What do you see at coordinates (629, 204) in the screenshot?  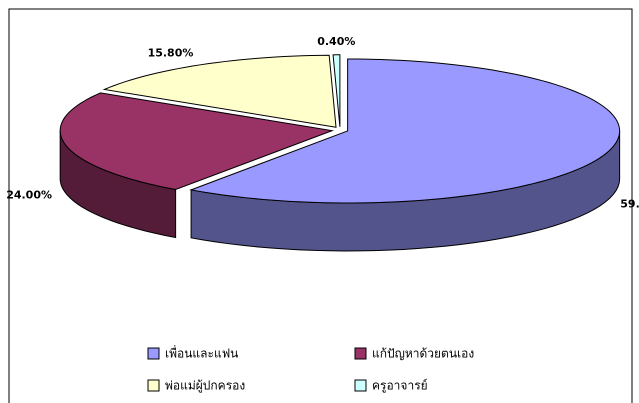 I see `data-label: 59.70%` at bounding box center [629, 204].